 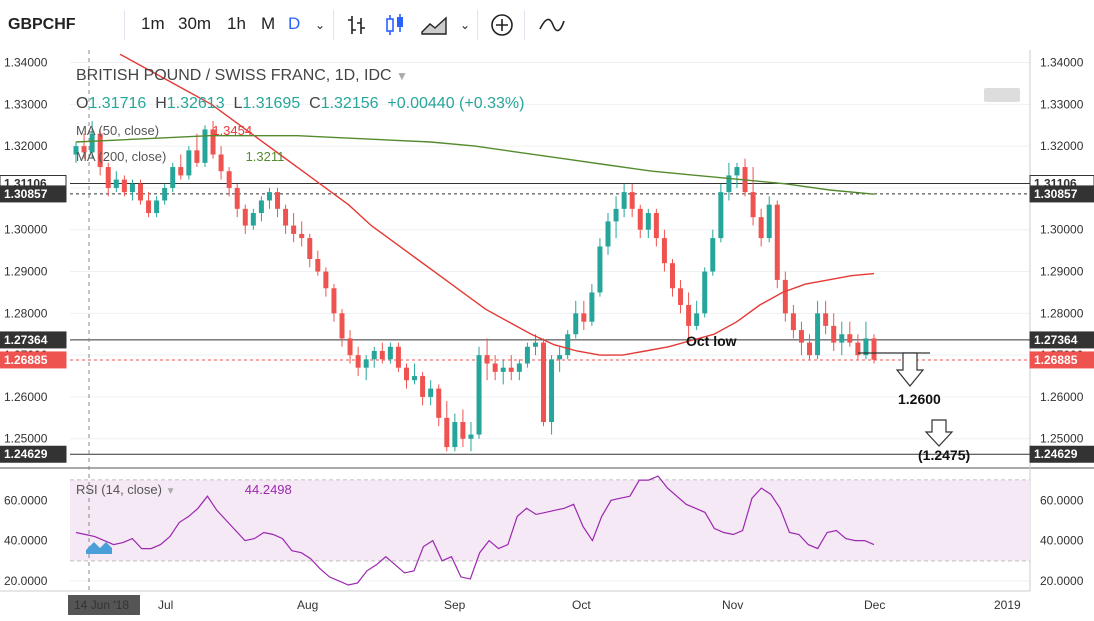 I want to click on x-tick-label: 2019, so click(x=1007, y=605).